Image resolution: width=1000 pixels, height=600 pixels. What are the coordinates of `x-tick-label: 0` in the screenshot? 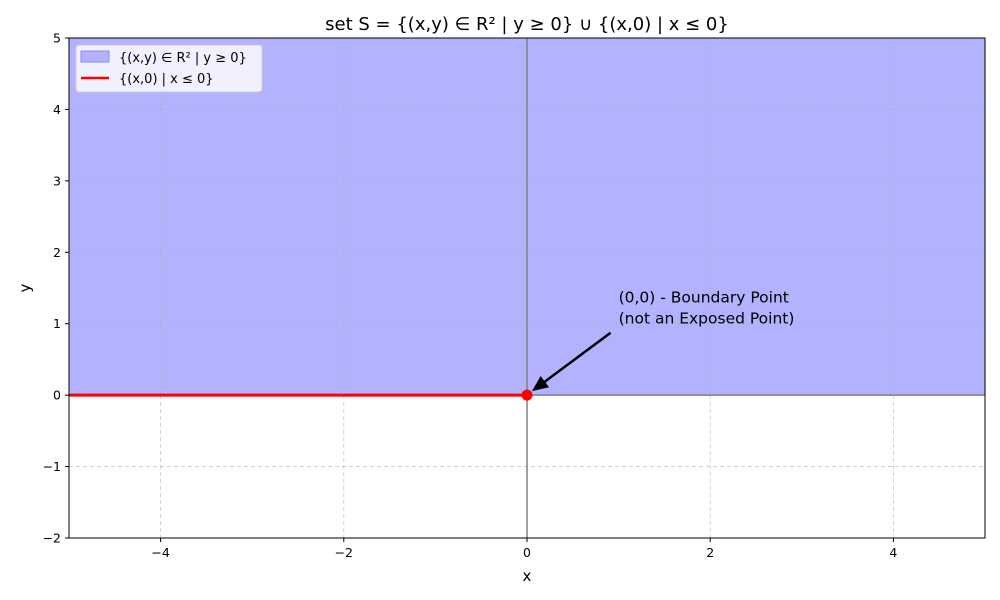 It's located at (527, 552).